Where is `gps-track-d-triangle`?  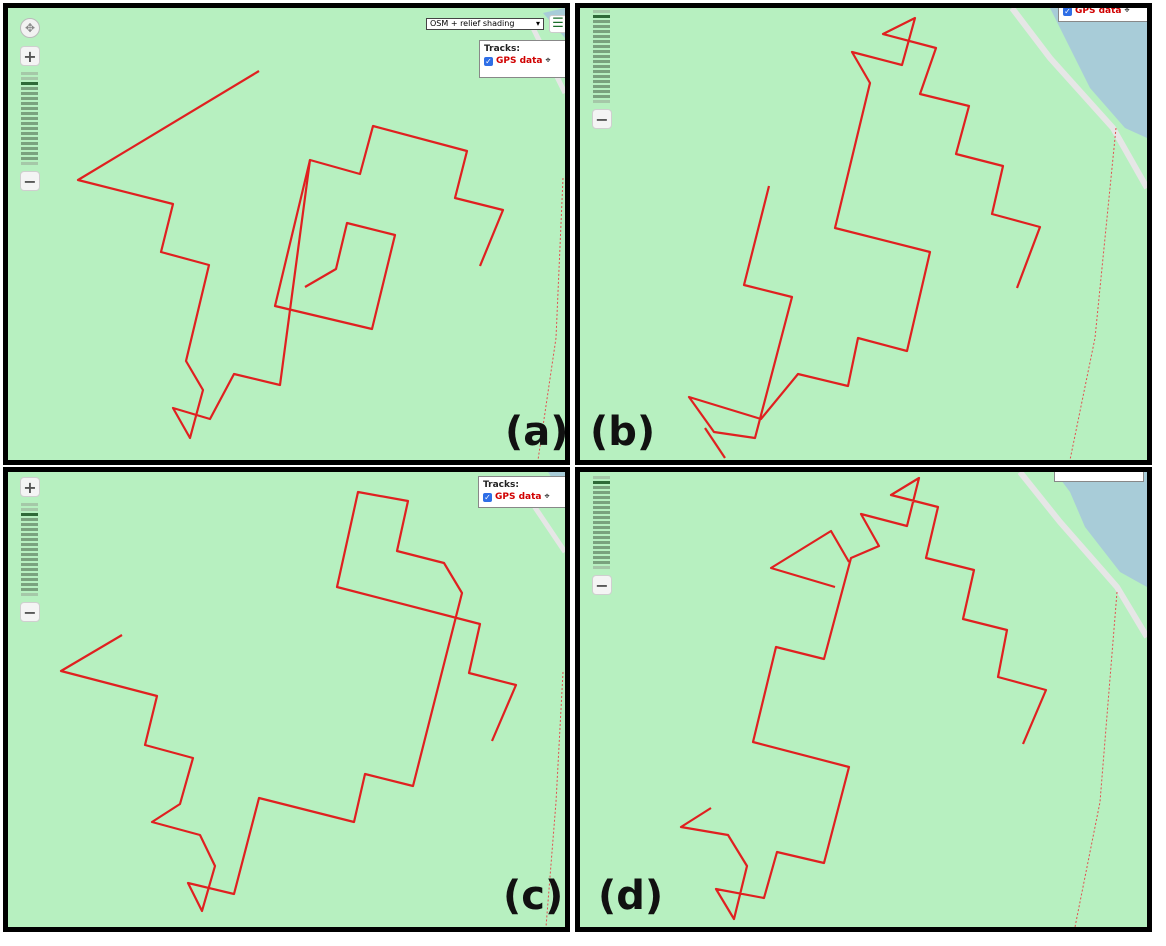
gps-track-d-triangle is located at coordinates (809, 559).